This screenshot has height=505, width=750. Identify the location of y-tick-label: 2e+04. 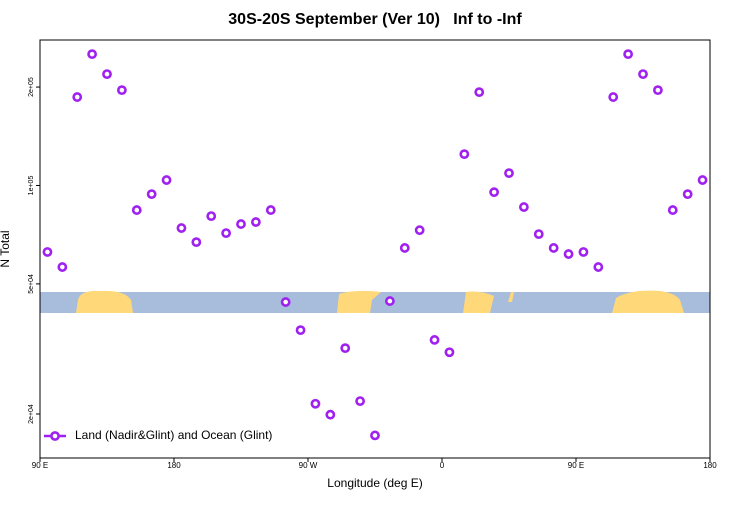
(31, 414).